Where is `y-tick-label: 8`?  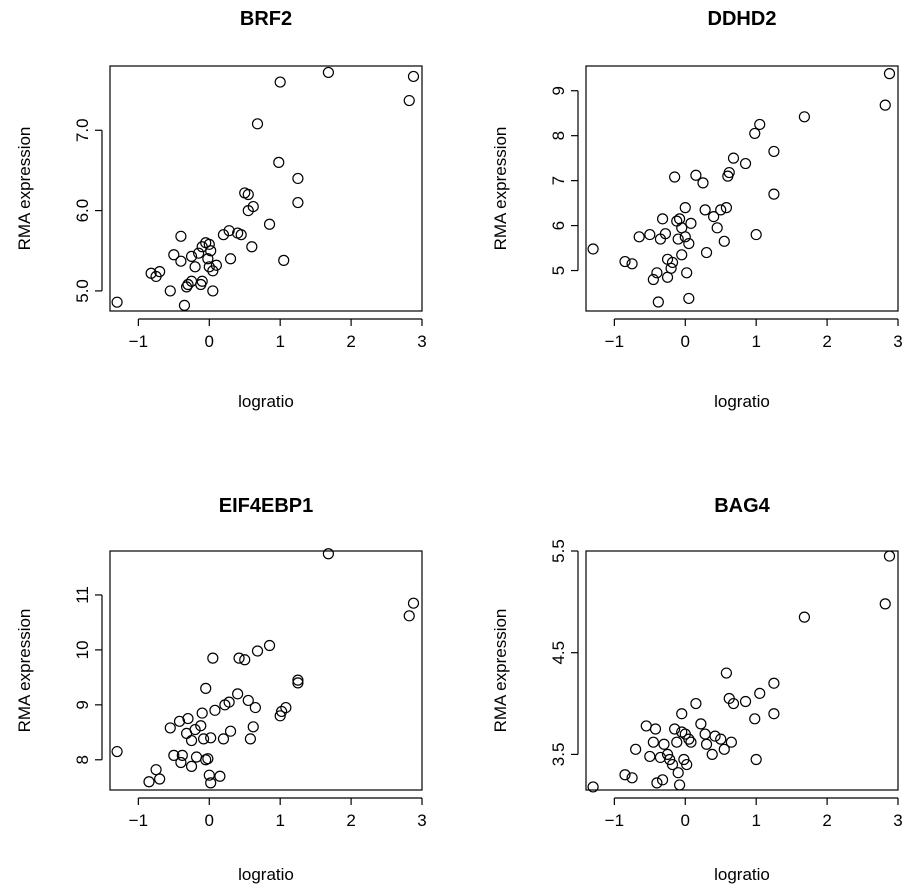
y-tick-label: 8 is located at coordinates (558, 135).